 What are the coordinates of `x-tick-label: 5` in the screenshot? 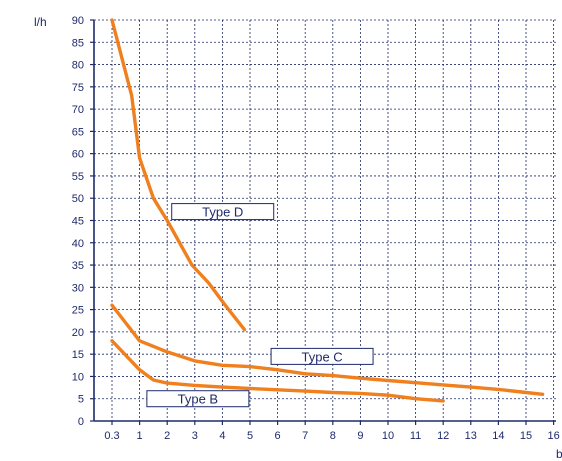 It's located at (250, 436).